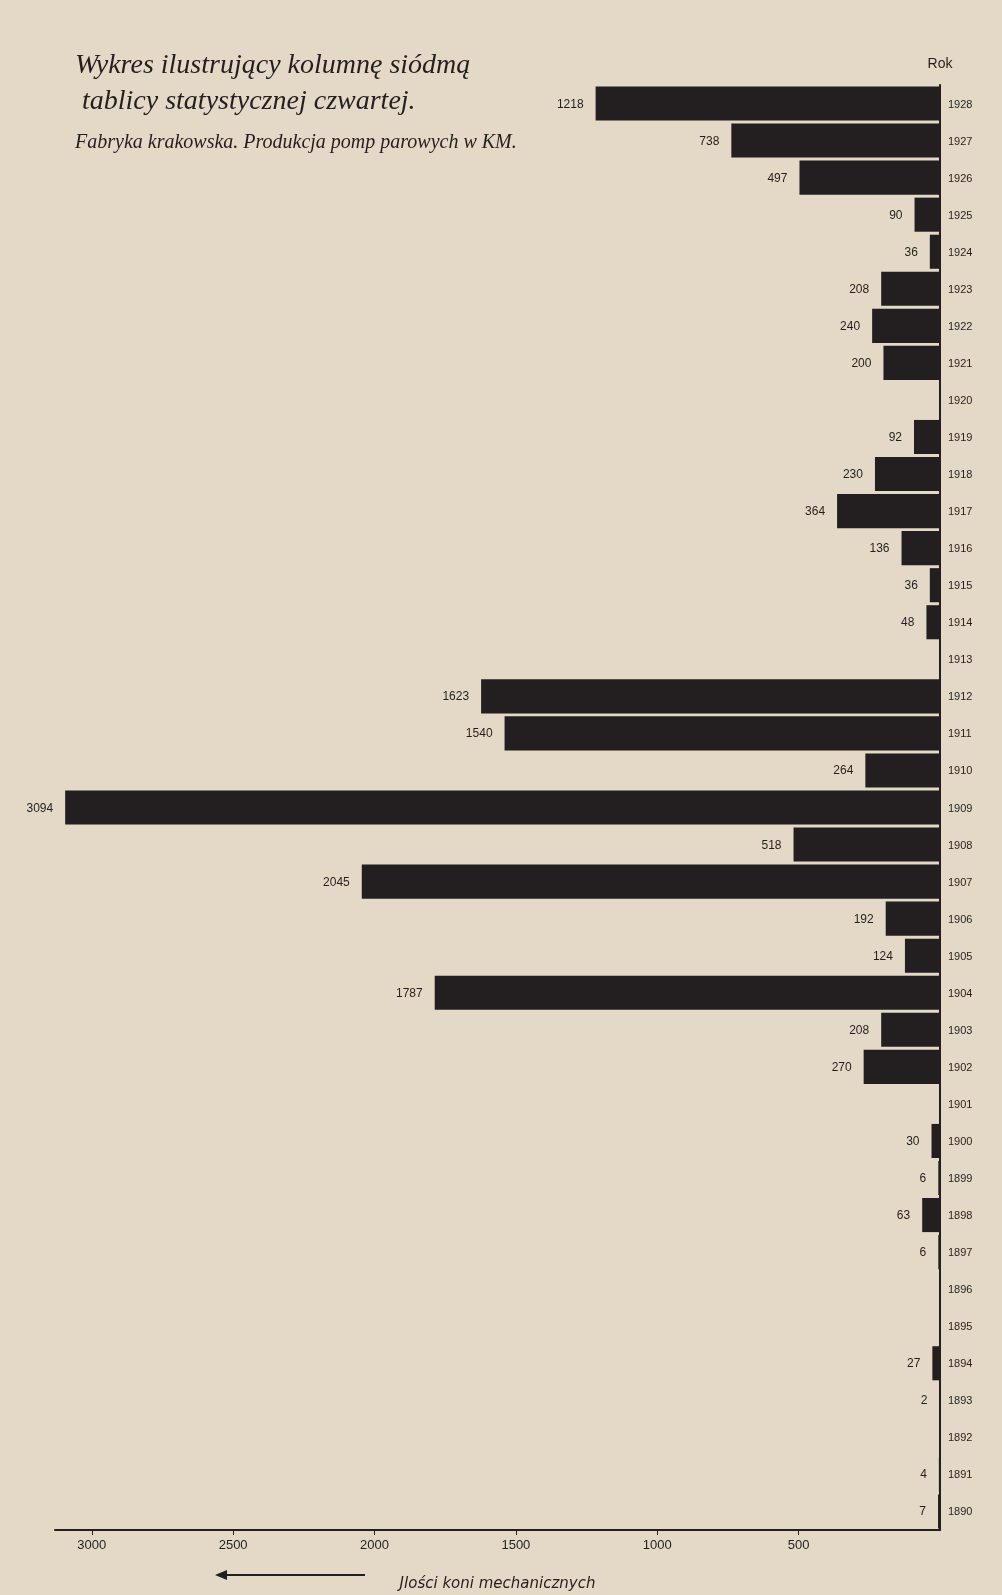 The width and height of the screenshot is (1002, 1595). Describe the element at coordinates (777, 177) in the screenshot. I see `data-label: 497` at that location.